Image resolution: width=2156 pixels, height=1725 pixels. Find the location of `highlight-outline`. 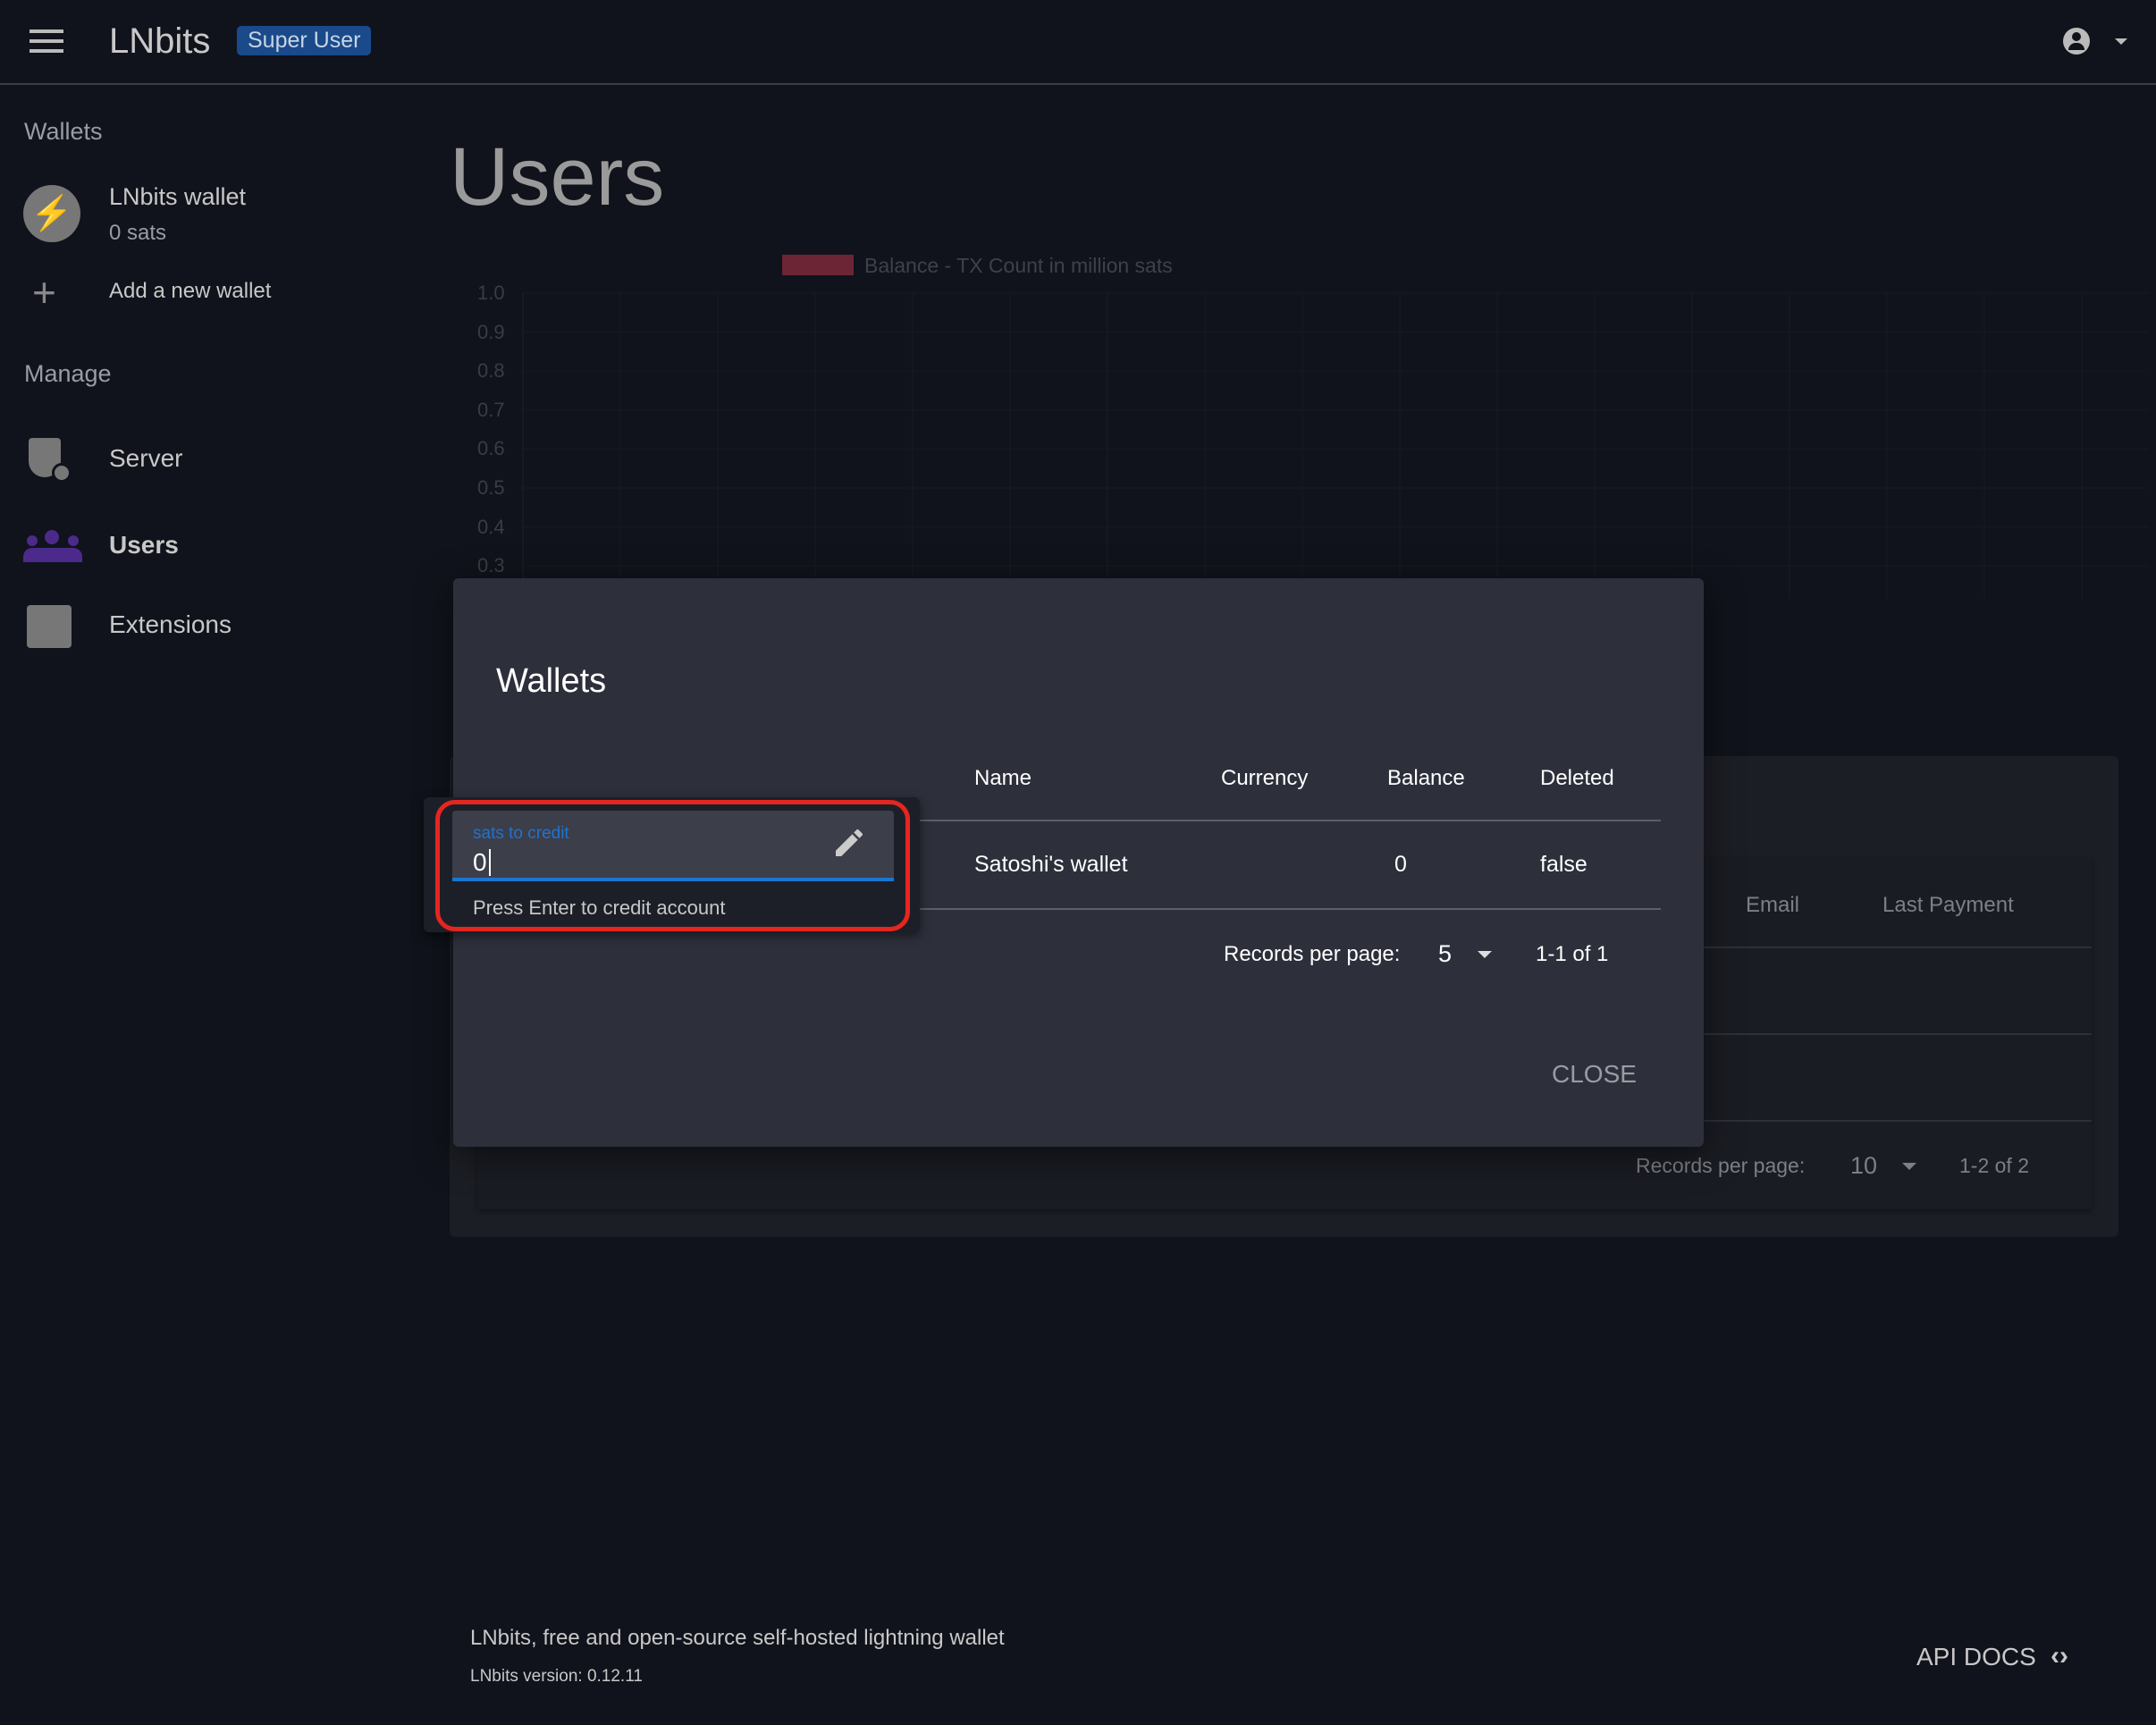

highlight-outline is located at coordinates (672, 865).